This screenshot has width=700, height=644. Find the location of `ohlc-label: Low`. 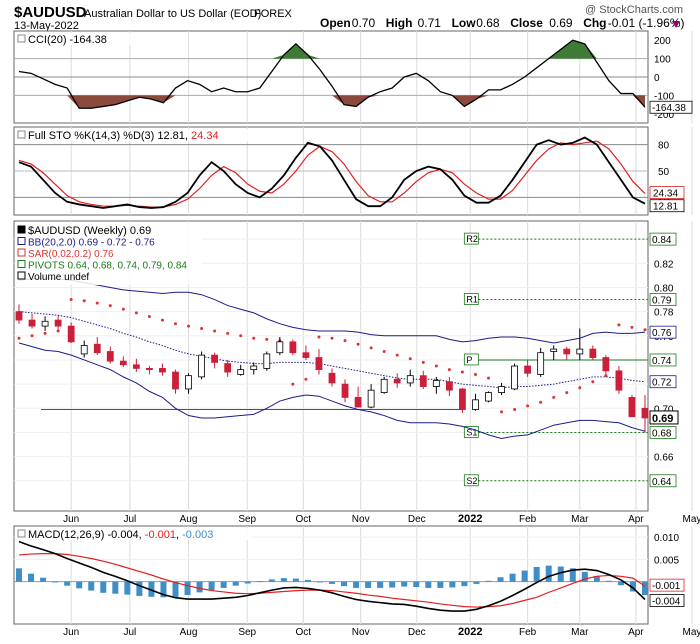

ohlc-label: Low is located at coordinates (464, 23).